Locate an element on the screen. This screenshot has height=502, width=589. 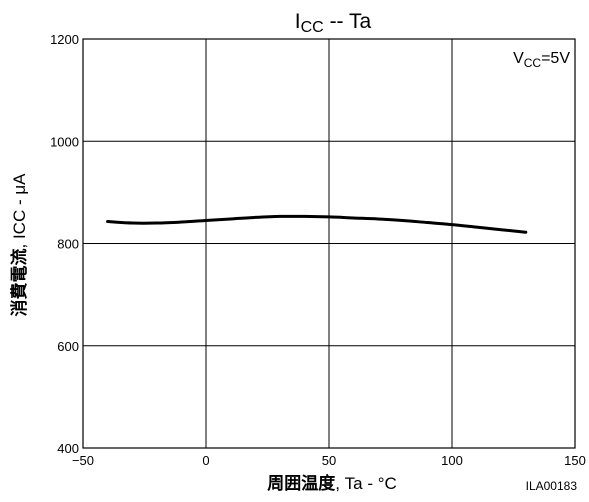
x-tick-label: −50 is located at coordinates (83, 460).